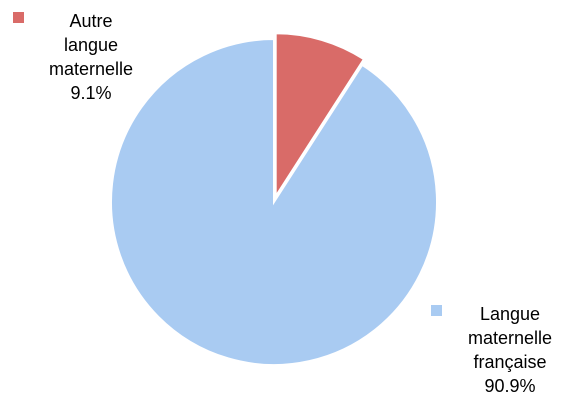 This screenshot has height=406, width=568. What do you see at coordinates (510, 314) in the screenshot?
I see `slice-label-line: Langue` at bounding box center [510, 314].